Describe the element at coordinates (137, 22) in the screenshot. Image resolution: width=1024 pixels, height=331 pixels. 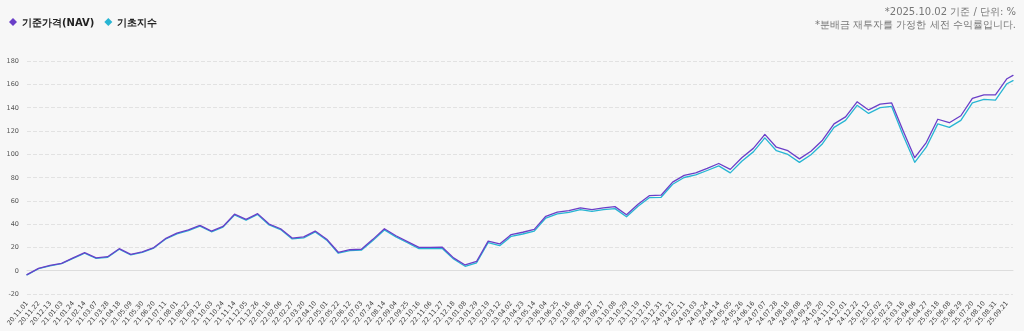
I see `legend-label: 기초지수` at that location.